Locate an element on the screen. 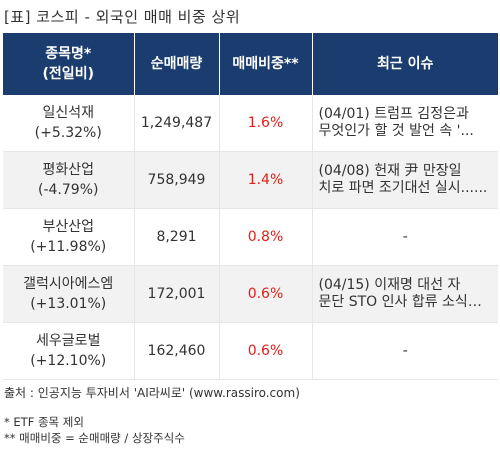 The height and width of the screenshot is (450, 500). net-volume: 172,001 is located at coordinates (177, 294).